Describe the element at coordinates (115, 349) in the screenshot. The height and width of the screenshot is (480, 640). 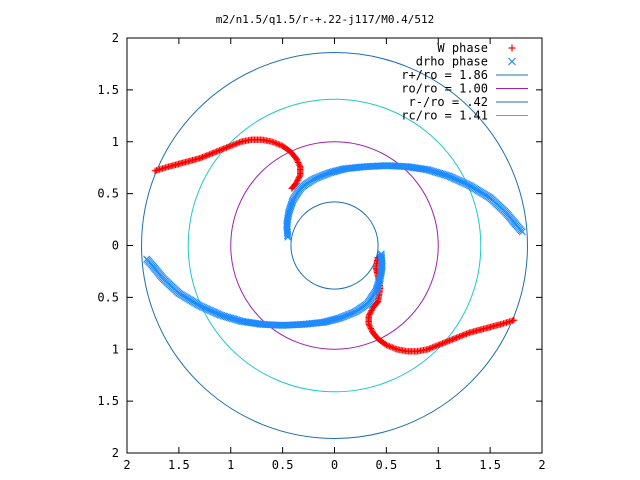
I see `y-tick-label: 1` at that location.